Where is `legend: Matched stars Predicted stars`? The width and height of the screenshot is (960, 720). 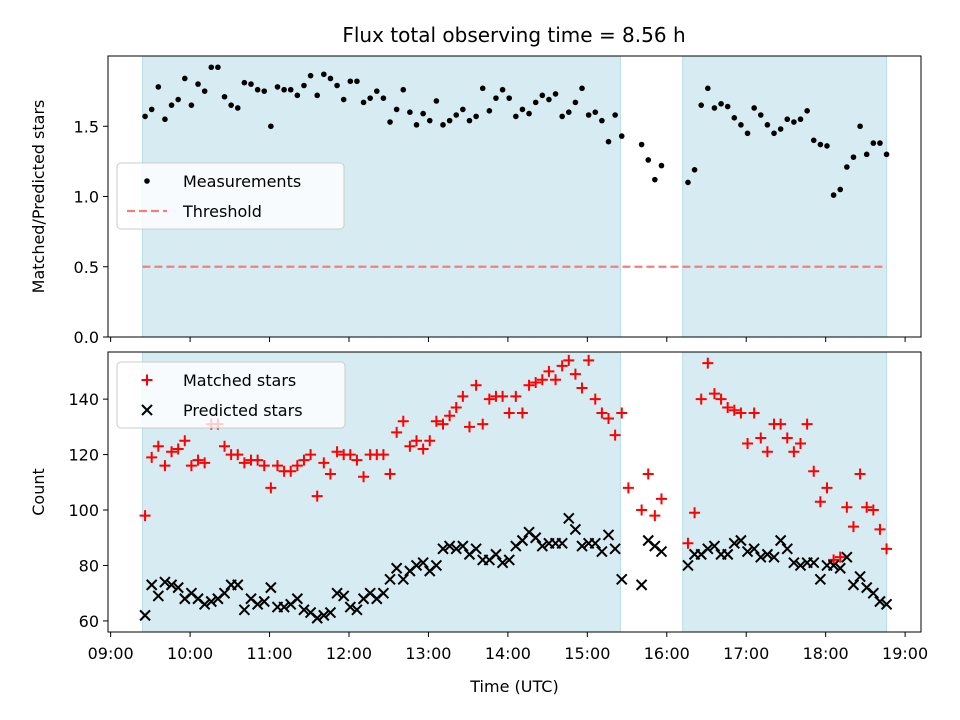 legend: Matched stars Predicted stars is located at coordinates (231, 395).